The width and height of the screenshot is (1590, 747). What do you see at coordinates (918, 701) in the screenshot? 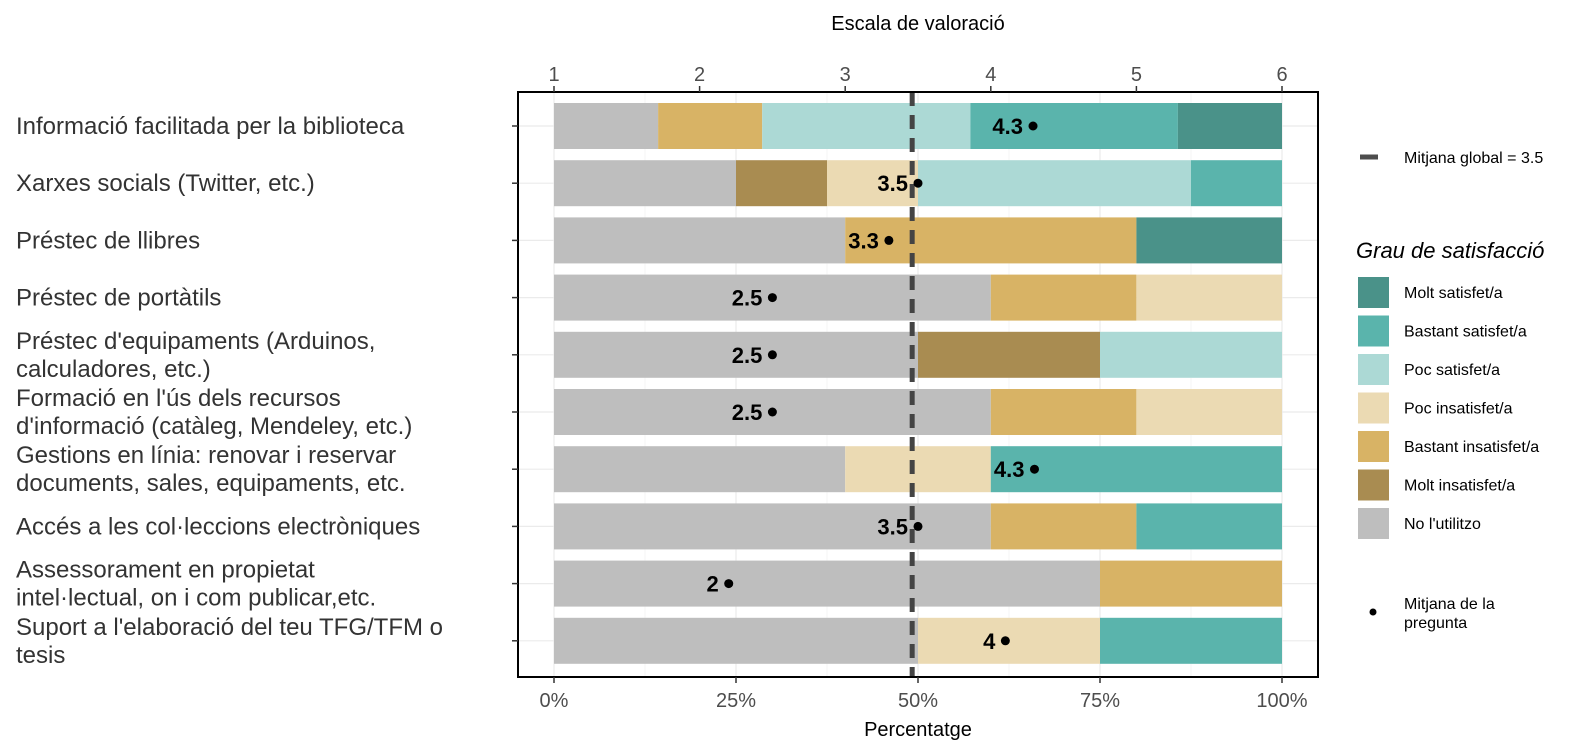
I see `bottom-axis-tick-label: 50%` at bounding box center [918, 701].